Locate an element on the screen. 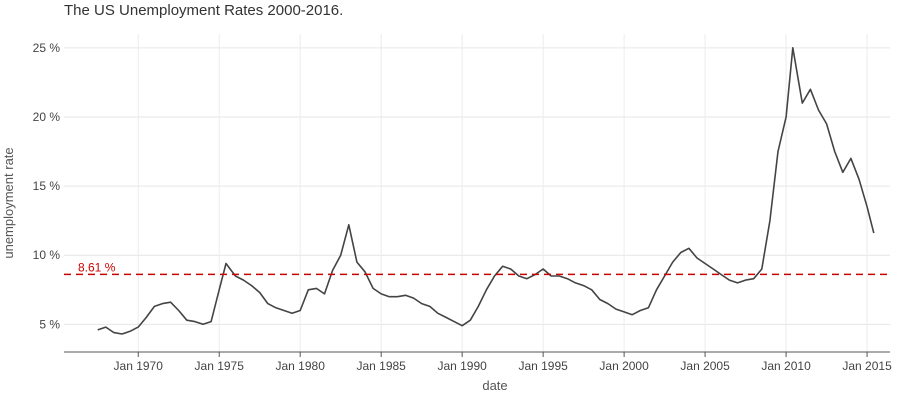 The height and width of the screenshot is (400, 900). x-tick-label: Jan 2010 is located at coordinates (786, 366).